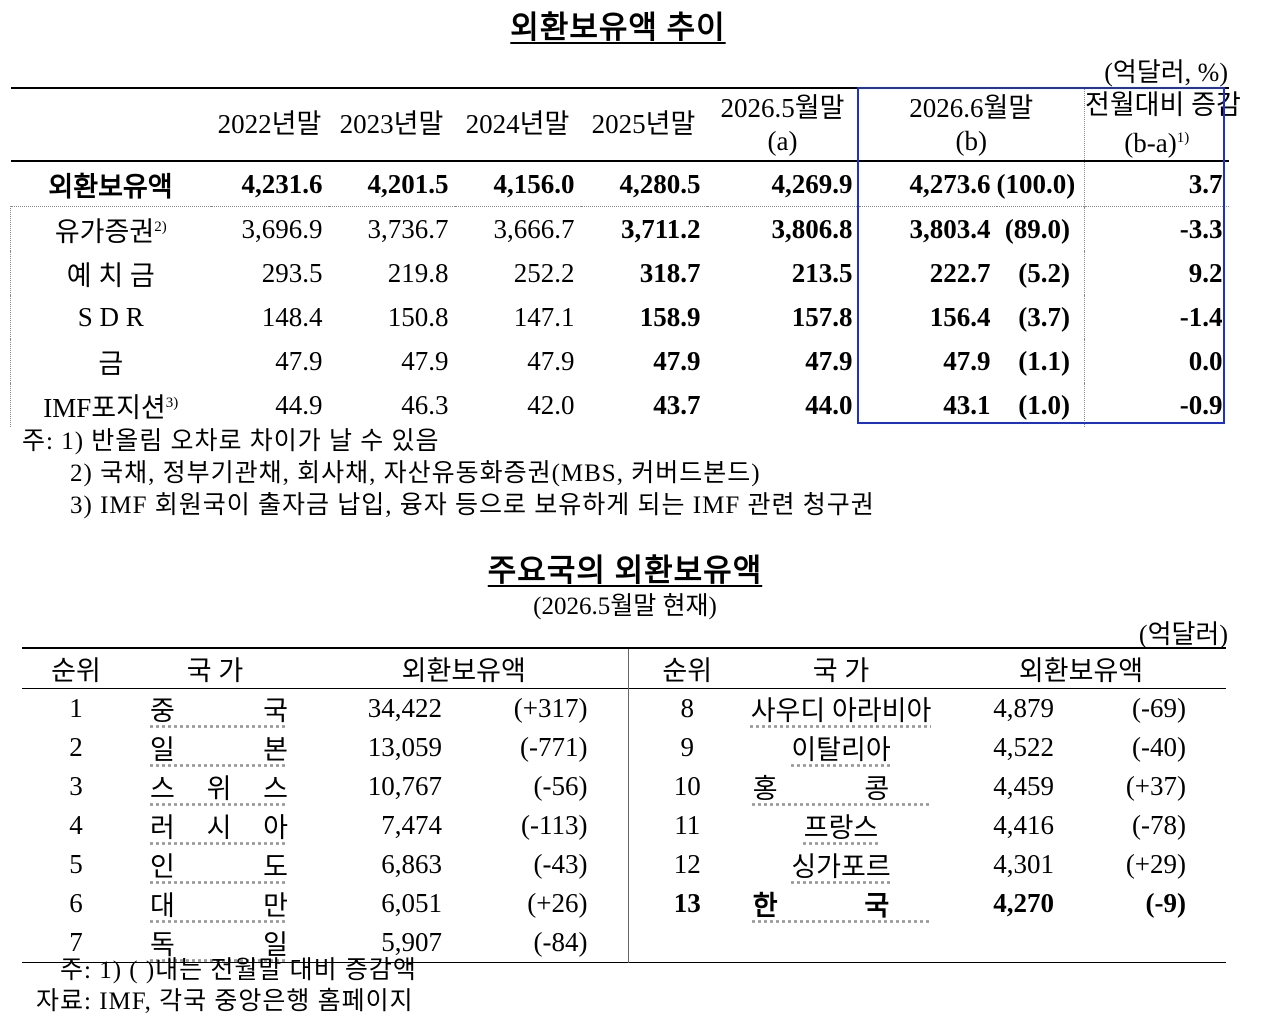 Image resolution: width=1280 pixels, height=1026 pixels. I want to click on country-name: 인 도, so click(219, 867).